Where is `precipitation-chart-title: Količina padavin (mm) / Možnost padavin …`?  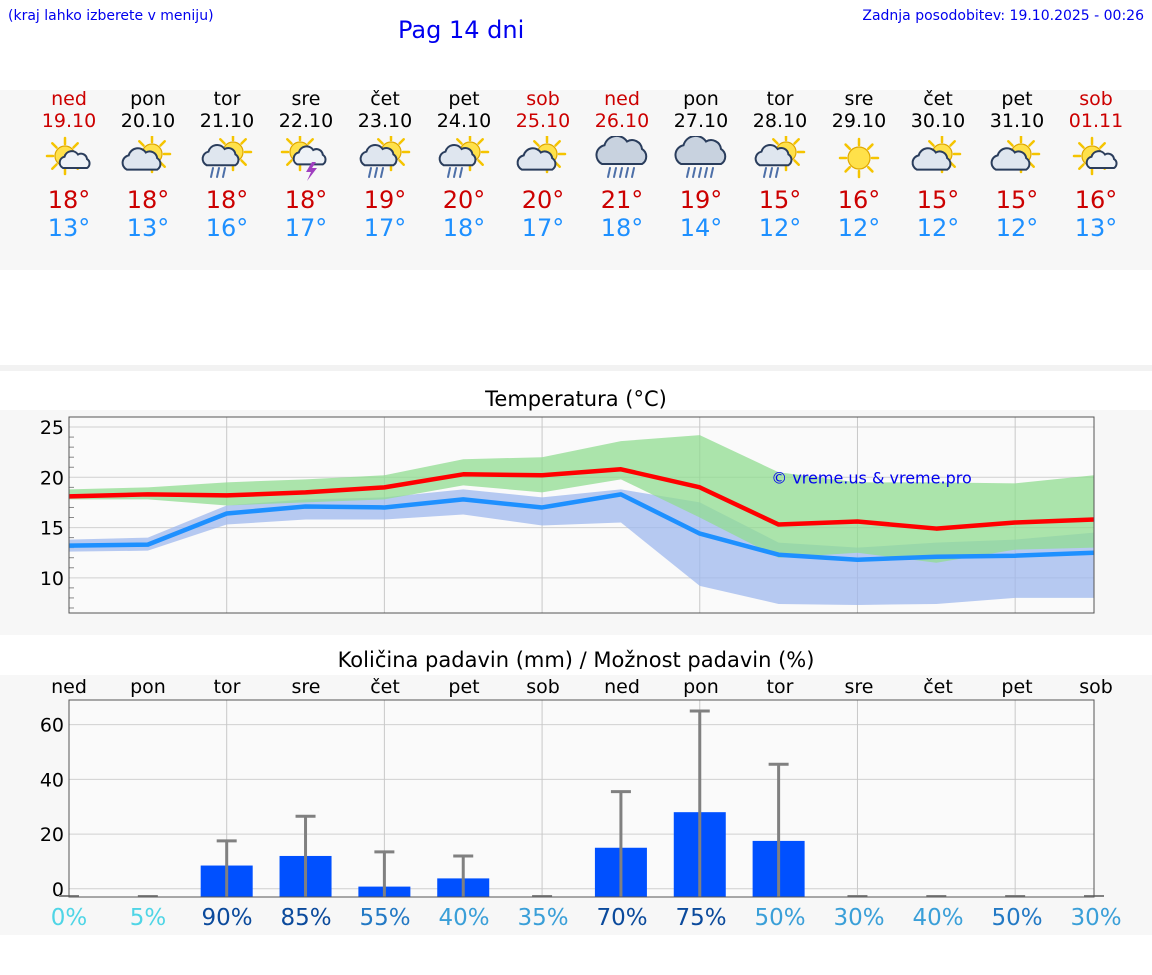 precipitation-chart-title: Količina padavin (mm) / Možnost padavin … is located at coordinates (576, 660).